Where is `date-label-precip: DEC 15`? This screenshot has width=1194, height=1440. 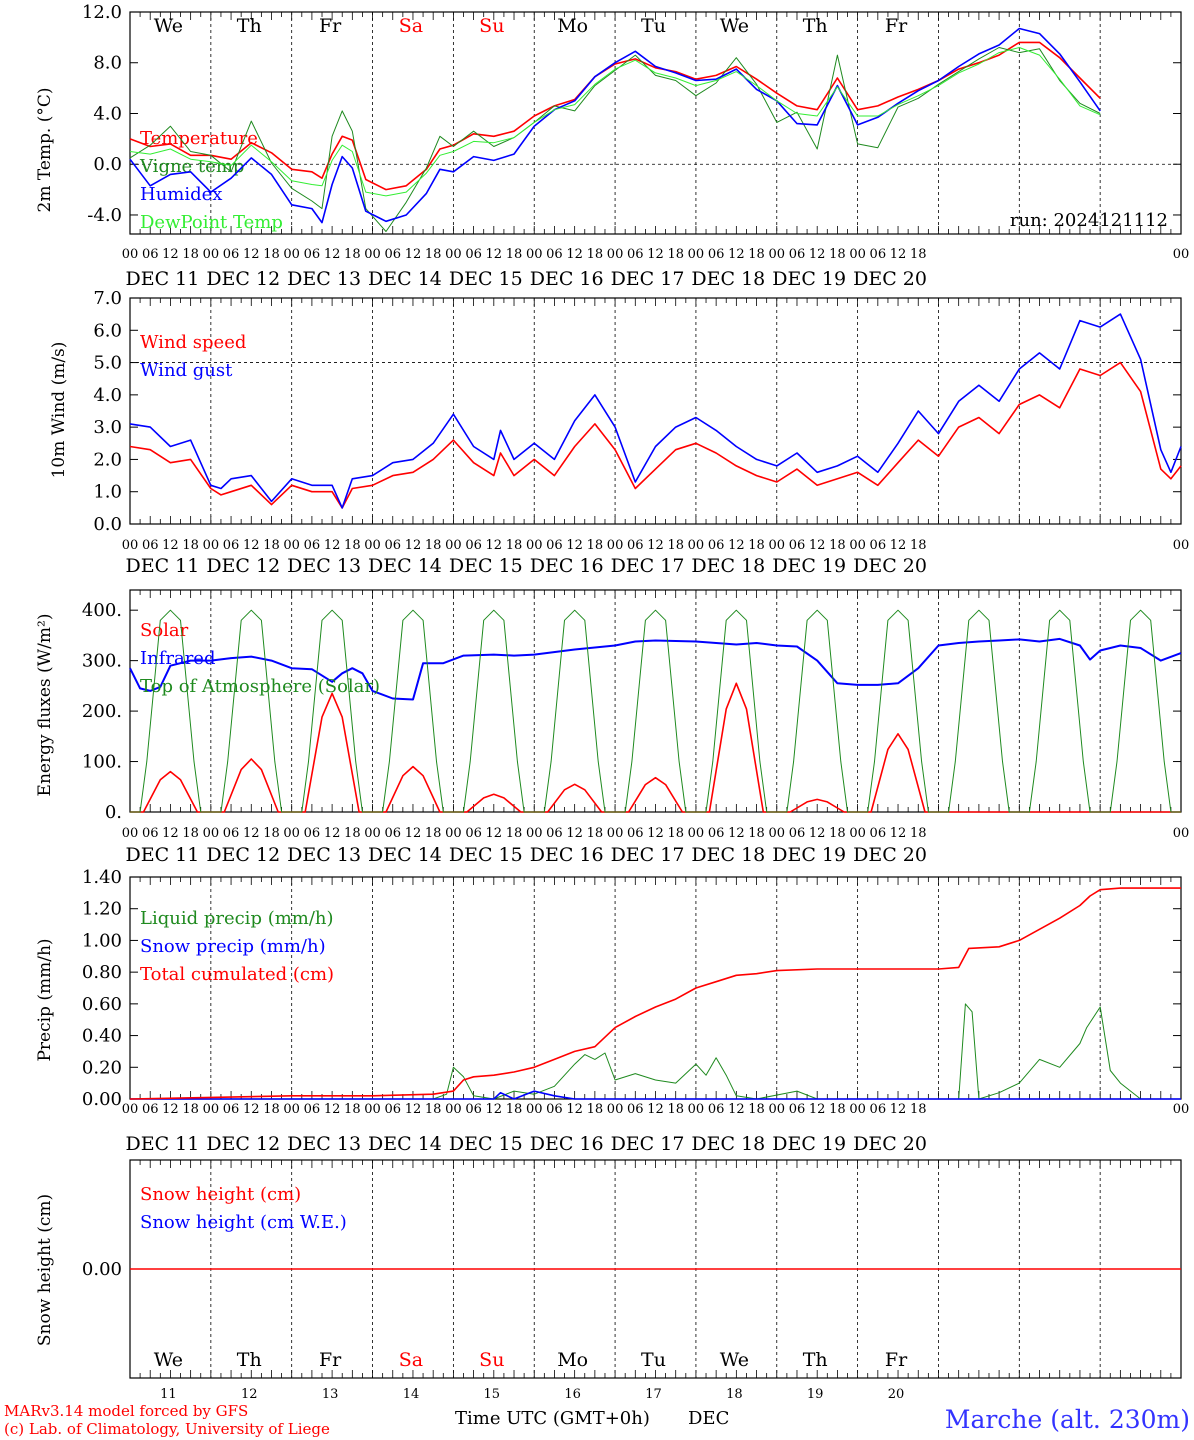 date-label-precip: DEC 15 is located at coordinates (486, 1144).